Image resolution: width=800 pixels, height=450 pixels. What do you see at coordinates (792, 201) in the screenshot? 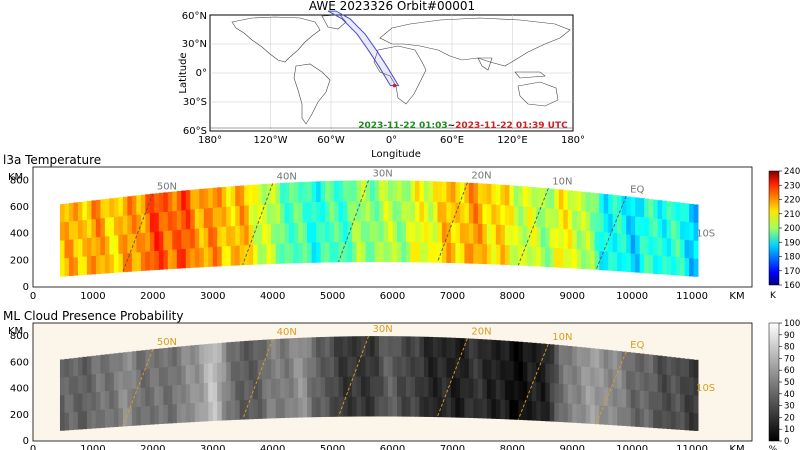
I see `colorbar-tick-label: 220` at bounding box center [792, 201].